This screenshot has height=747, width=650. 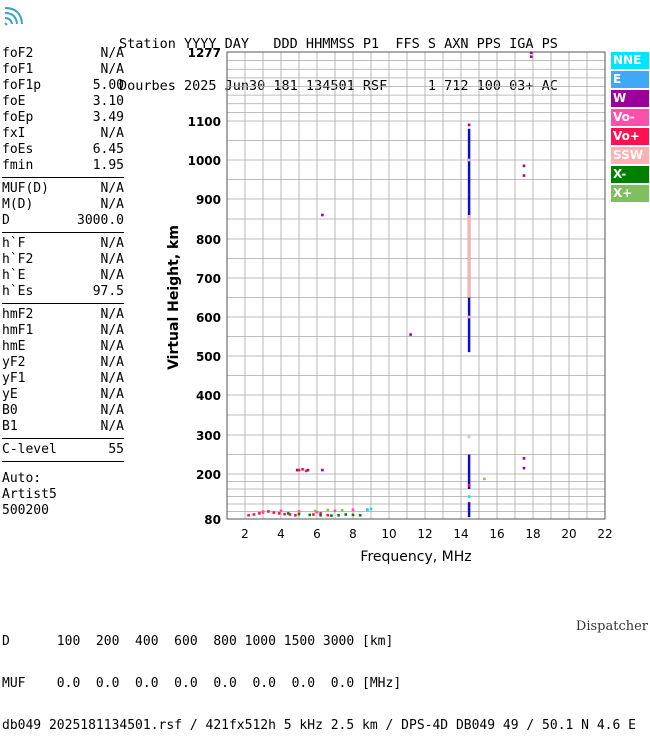 What do you see at coordinates (204, 122) in the screenshot?
I see `y-tick-label: 1100` at bounding box center [204, 122].